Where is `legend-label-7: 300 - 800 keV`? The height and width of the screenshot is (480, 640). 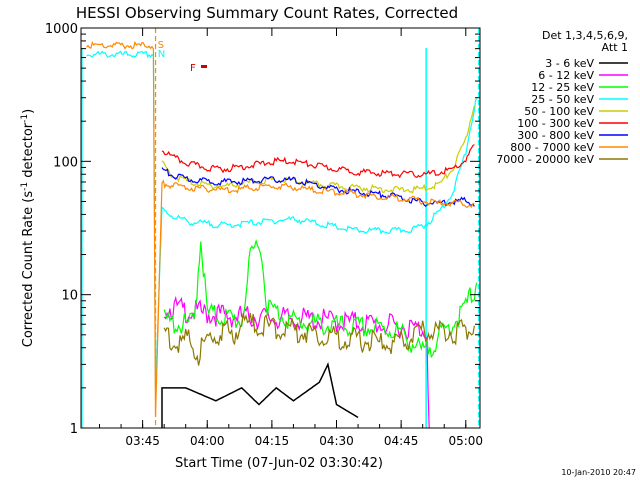 legend-label-7: 300 - 800 keV is located at coordinates (555, 135).